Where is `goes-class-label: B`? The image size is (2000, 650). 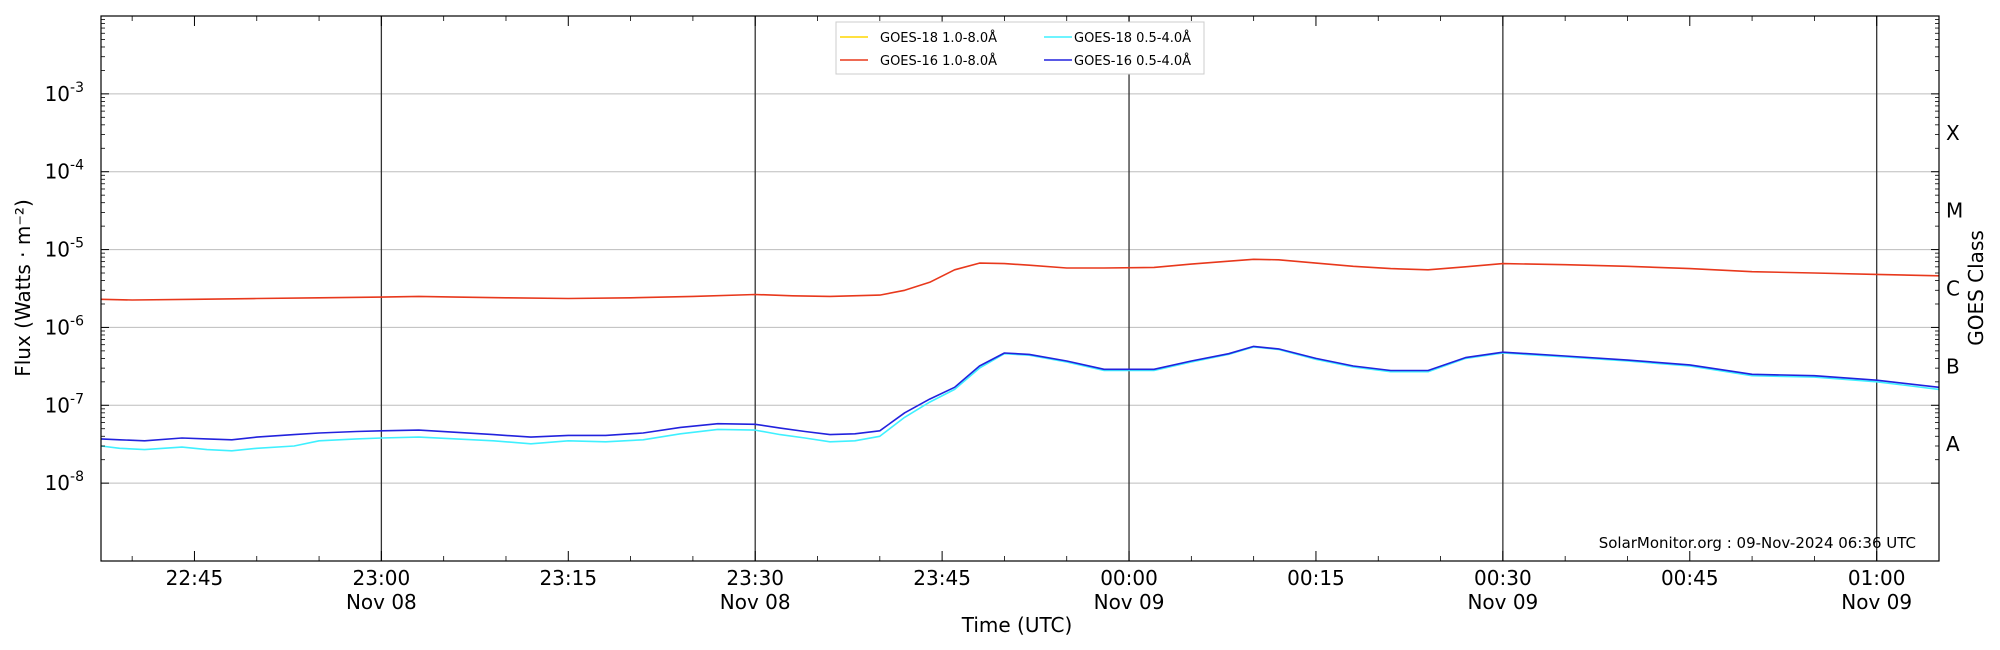 goes-class-label: B is located at coordinates (1953, 366).